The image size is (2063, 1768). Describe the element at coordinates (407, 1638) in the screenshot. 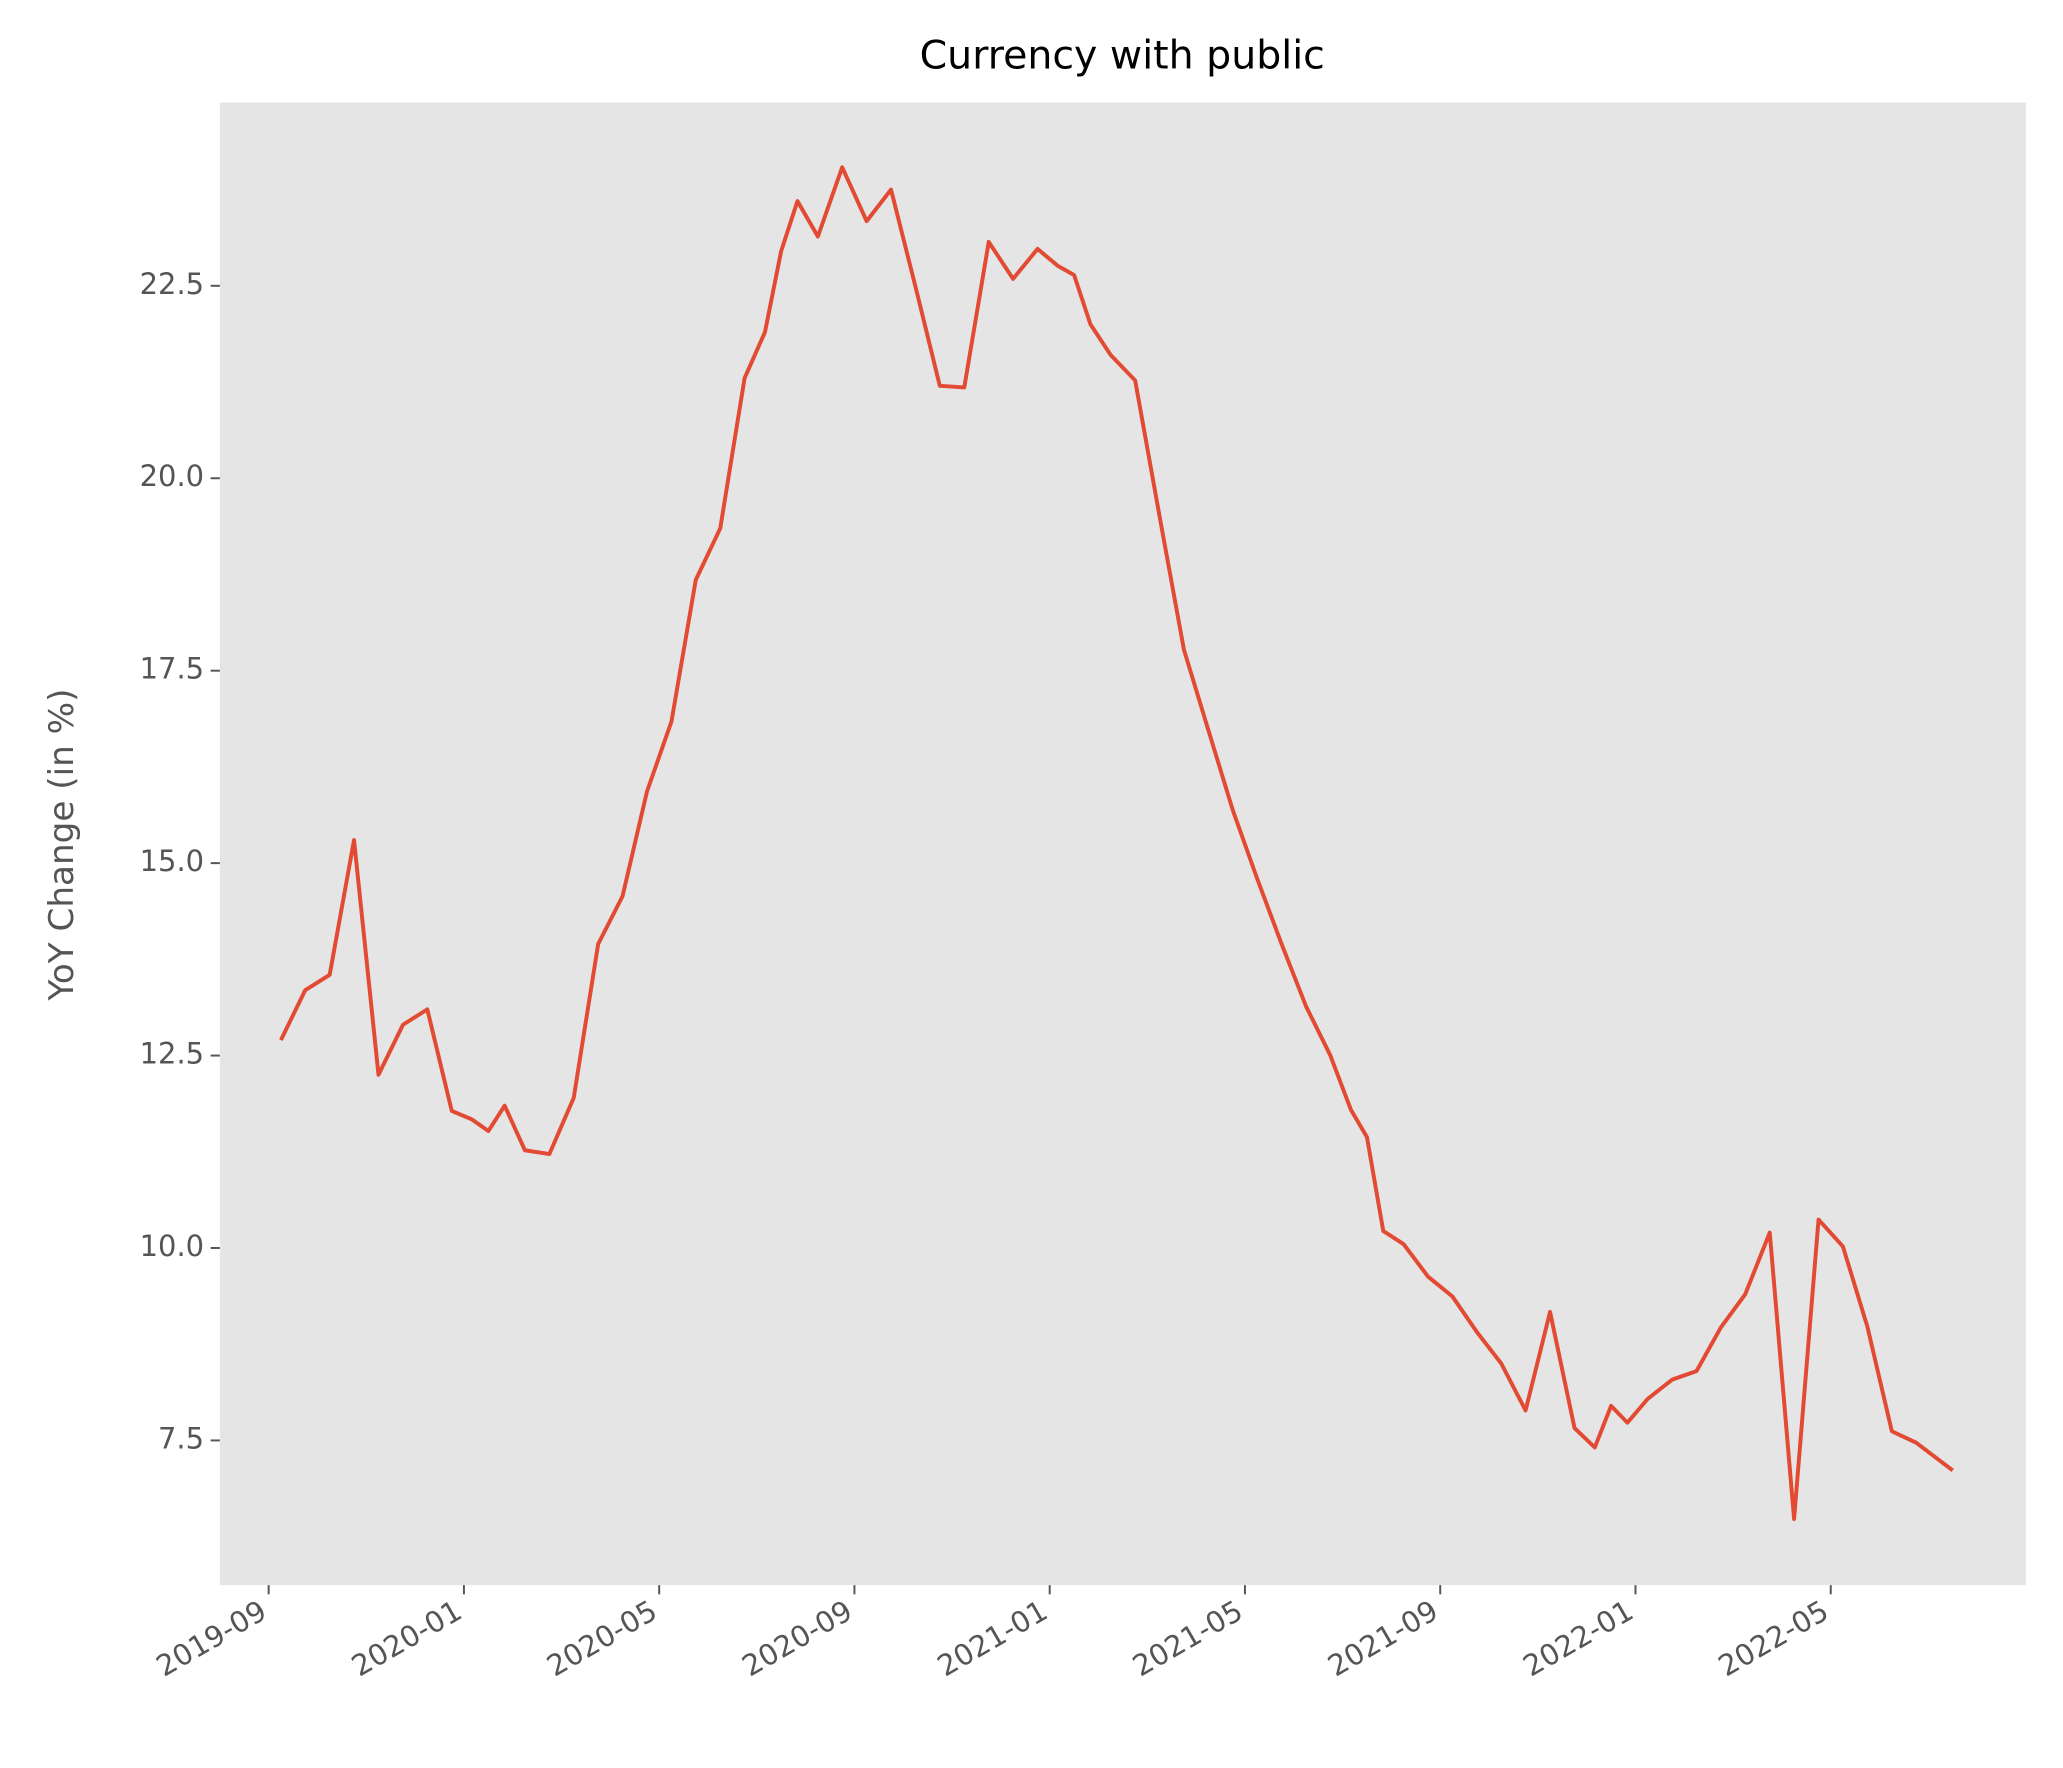

I see `x-tick-label: 2020-01` at that location.